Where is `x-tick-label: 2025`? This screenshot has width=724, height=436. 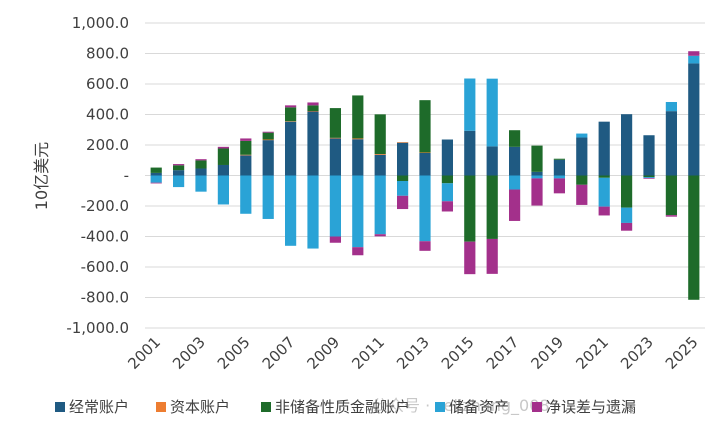 x-tick-label: 2025 is located at coordinates (682, 353).